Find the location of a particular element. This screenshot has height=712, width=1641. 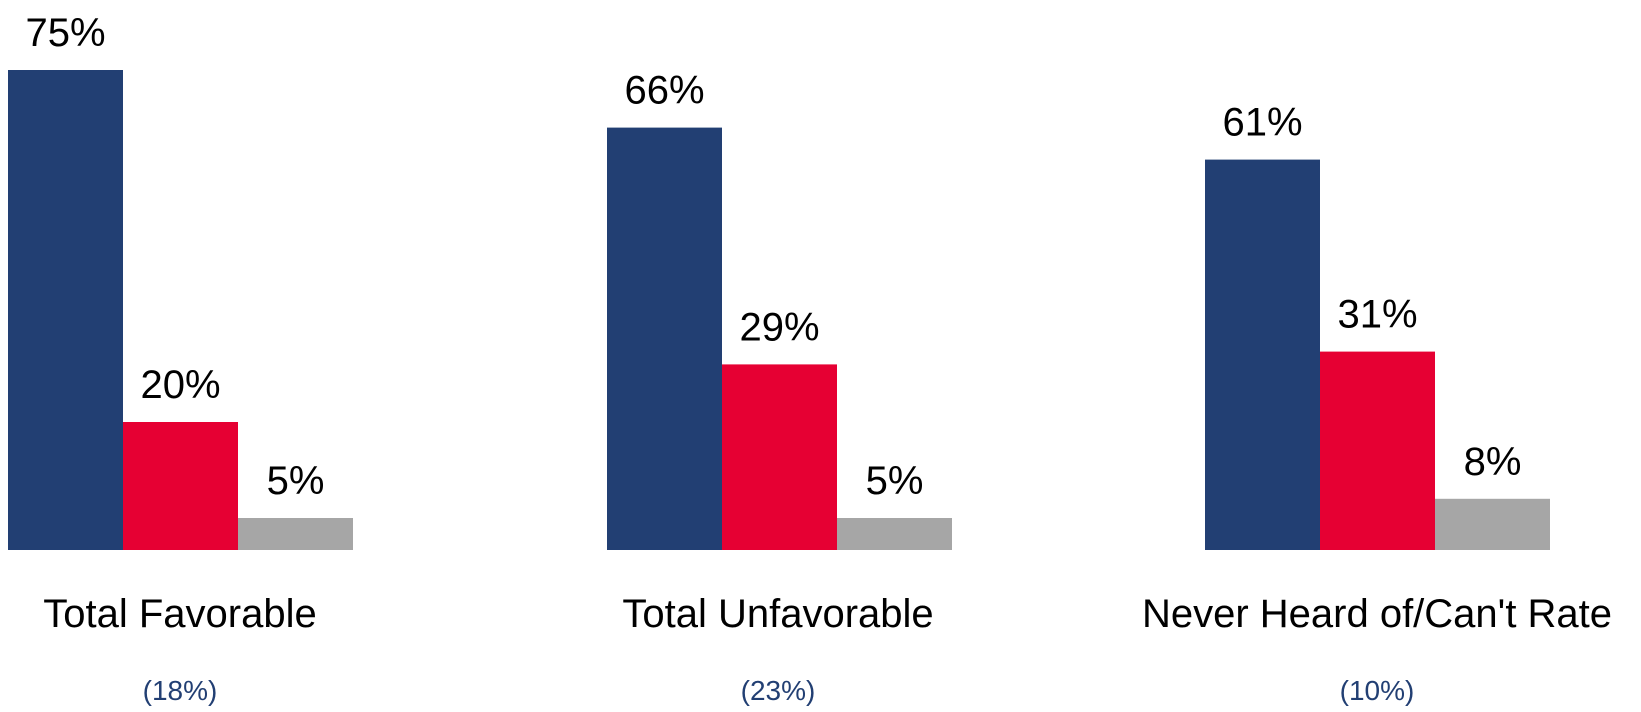

value-label-first-series-1: 66% is located at coordinates (664, 91).